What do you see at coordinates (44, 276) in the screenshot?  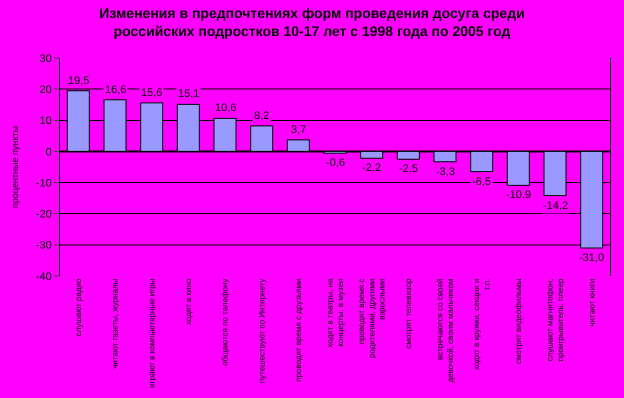 I see `y-tick-label: -40` at bounding box center [44, 276].